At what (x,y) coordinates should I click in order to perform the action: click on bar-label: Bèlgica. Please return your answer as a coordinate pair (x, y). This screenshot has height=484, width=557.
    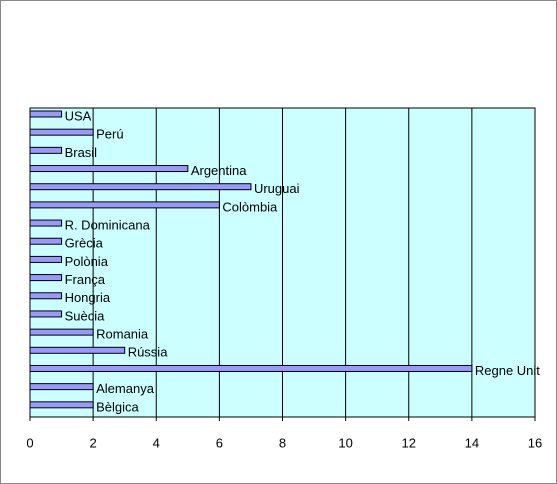
    Looking at the image, I should click on (117, 406).